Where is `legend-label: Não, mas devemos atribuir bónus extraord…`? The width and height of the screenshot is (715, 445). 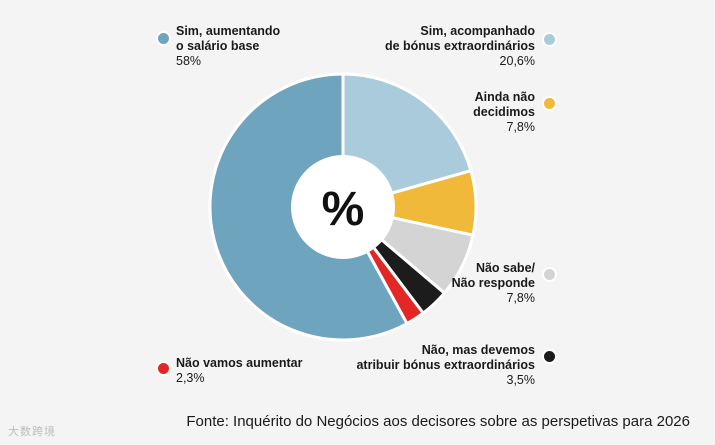
legend-label: Não, mas devemos atribuir bónus extraord… is located at coordinates (445, 357).